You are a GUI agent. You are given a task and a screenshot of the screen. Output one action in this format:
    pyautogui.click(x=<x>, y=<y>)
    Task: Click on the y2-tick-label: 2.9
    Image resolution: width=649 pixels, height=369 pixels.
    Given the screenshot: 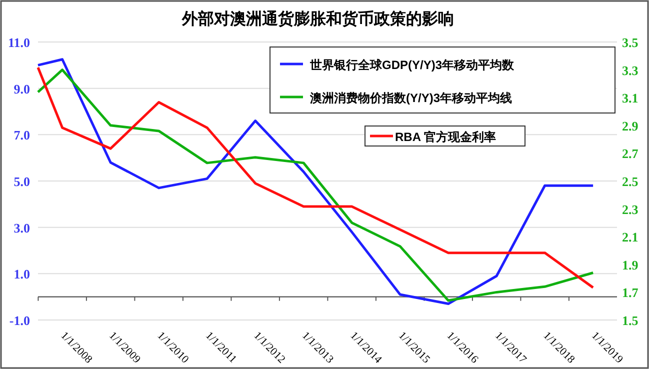 What is the action you would take?
    pyautogui.click(x=630, y=126)
    